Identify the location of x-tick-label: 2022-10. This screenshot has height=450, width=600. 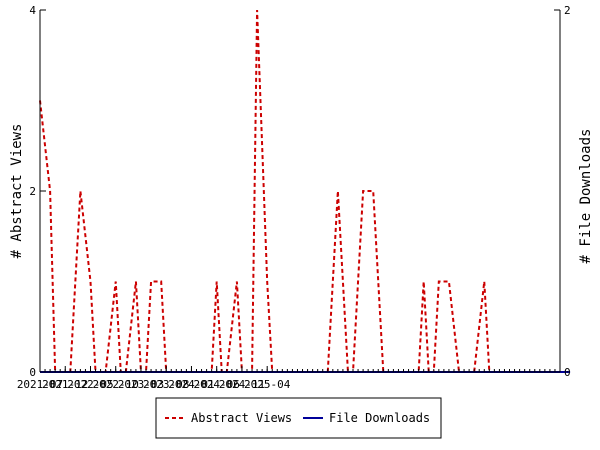
(116, 384).